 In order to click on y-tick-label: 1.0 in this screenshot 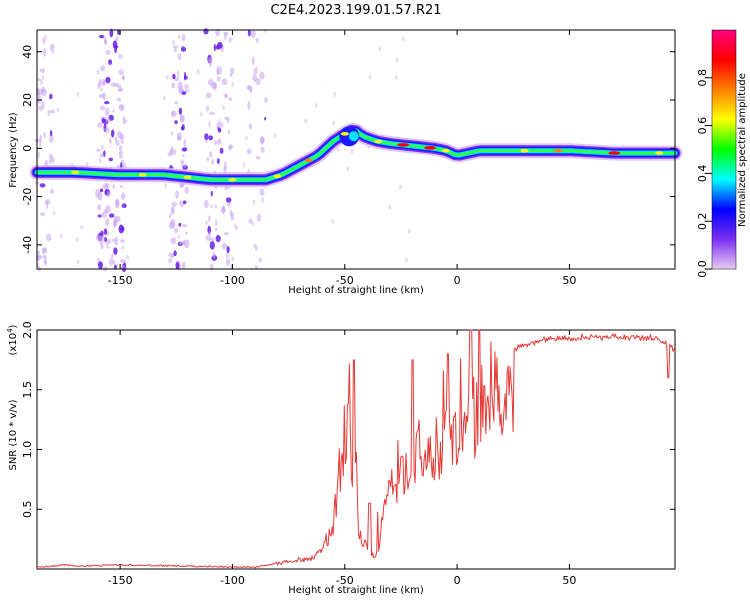, I will do `click(27, 450)`.